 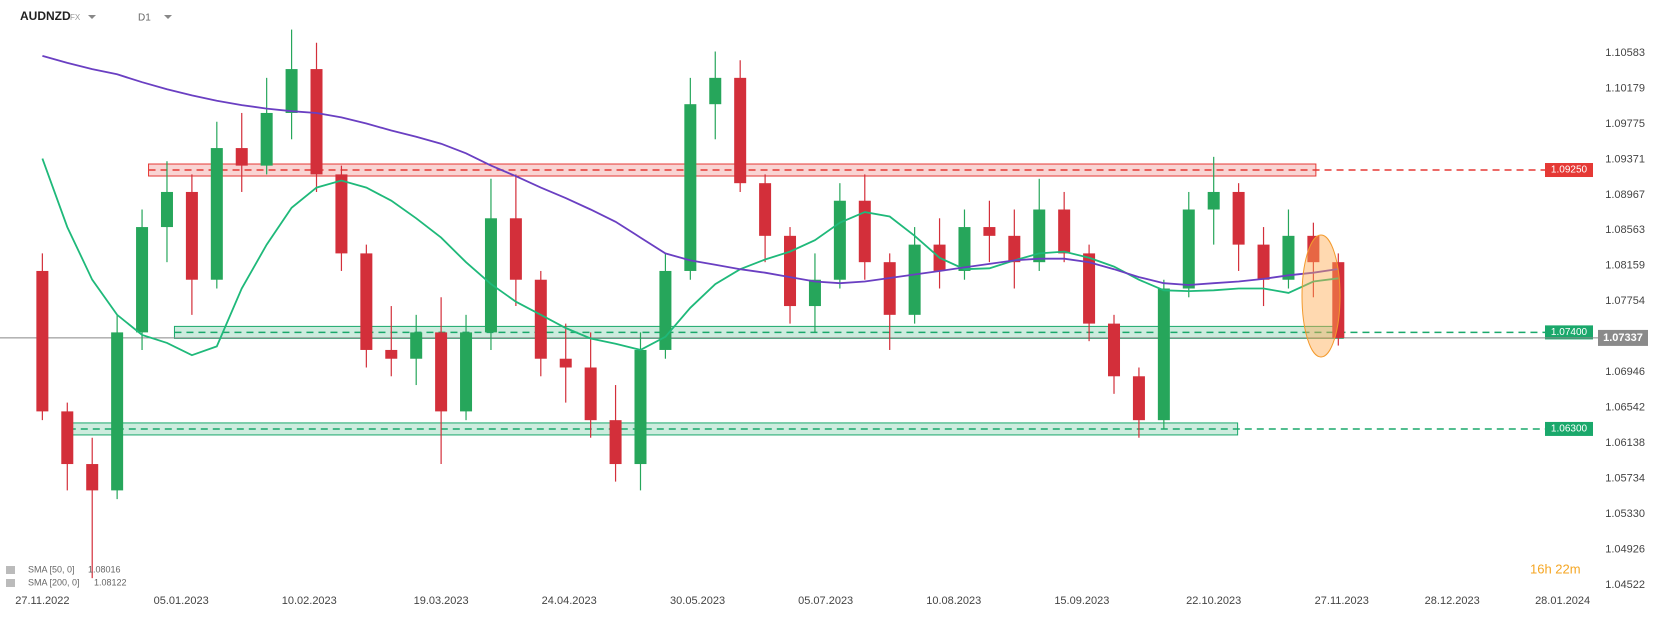 I want to click on legend-name: SMA [50, 0], so click(x=51, y=569).